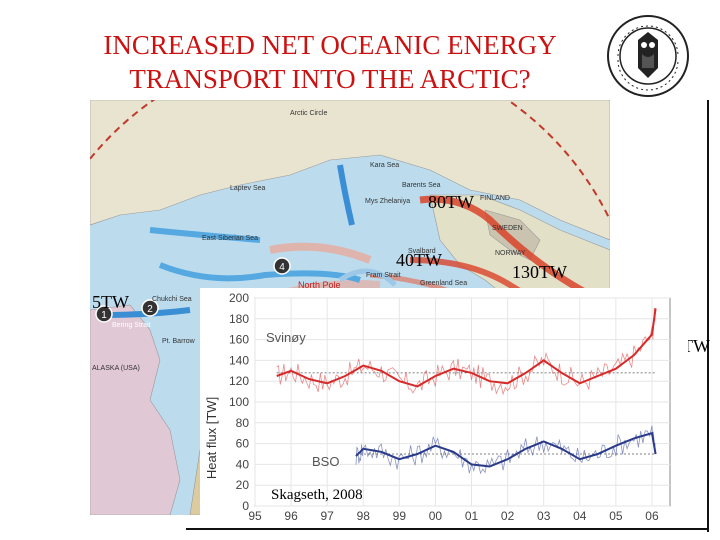 This screenshot has width=720, height=540. Describe the element at coordinates (495, 198) in the screenshot. I see `map-label-finland: FINLAND` at that location.